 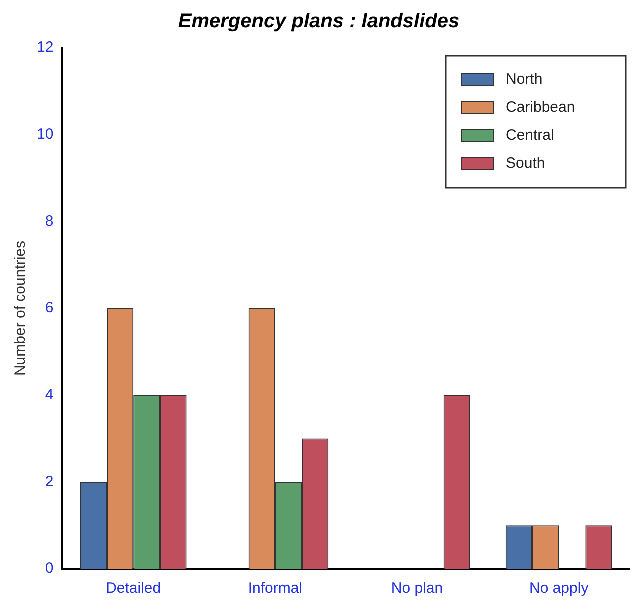 What do you see at coordinates (530, 135) in the screenshot?
I see `legend-label: Central` at bounding box center [530, 135].